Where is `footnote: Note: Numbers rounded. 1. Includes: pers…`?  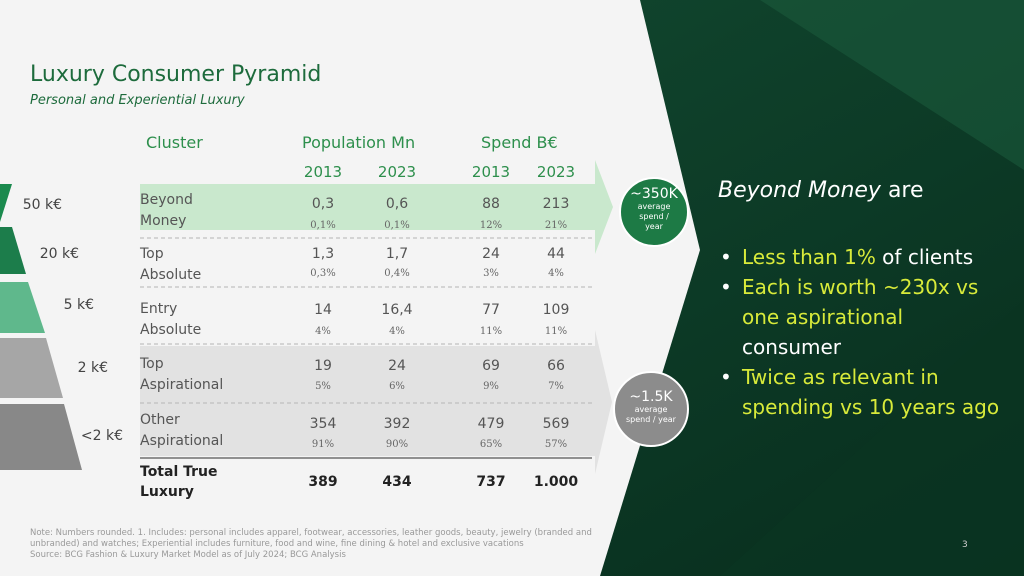 footnote: Note: Numbers rounded. 1. Includes: pers… is located at coordinates (311, 544).